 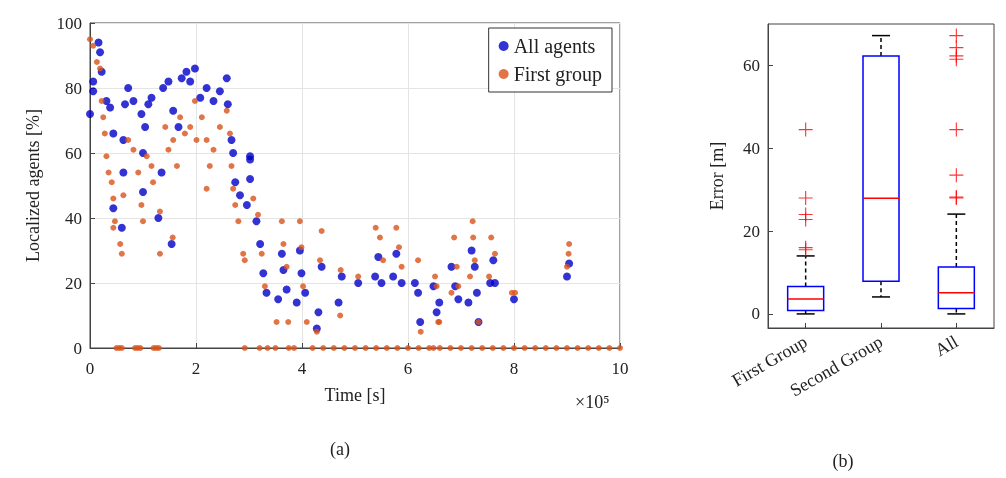 What do you see at coordinates (69, 23) in the screenshot?
I see `y-tick-label: 100` at bounding box center [69, 23].